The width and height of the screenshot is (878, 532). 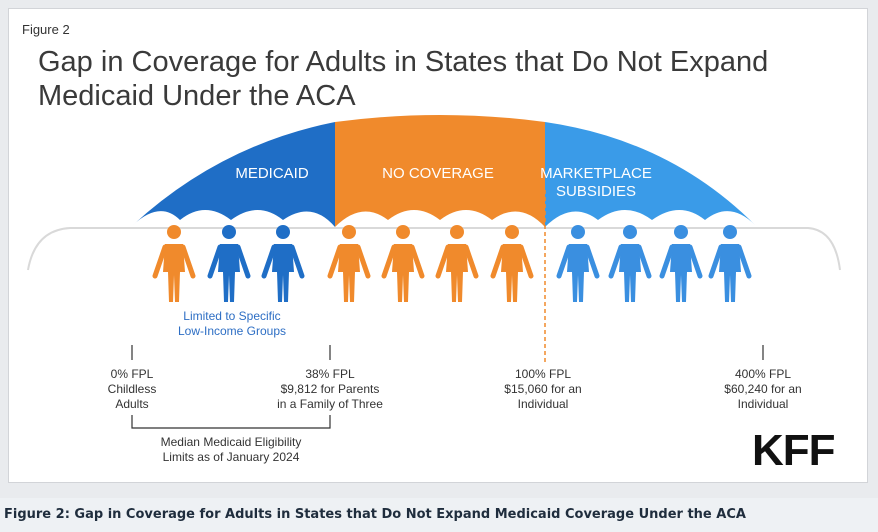 I want to click on limited-note-line-1: Limited to Specific, so click(x=231, y=316).